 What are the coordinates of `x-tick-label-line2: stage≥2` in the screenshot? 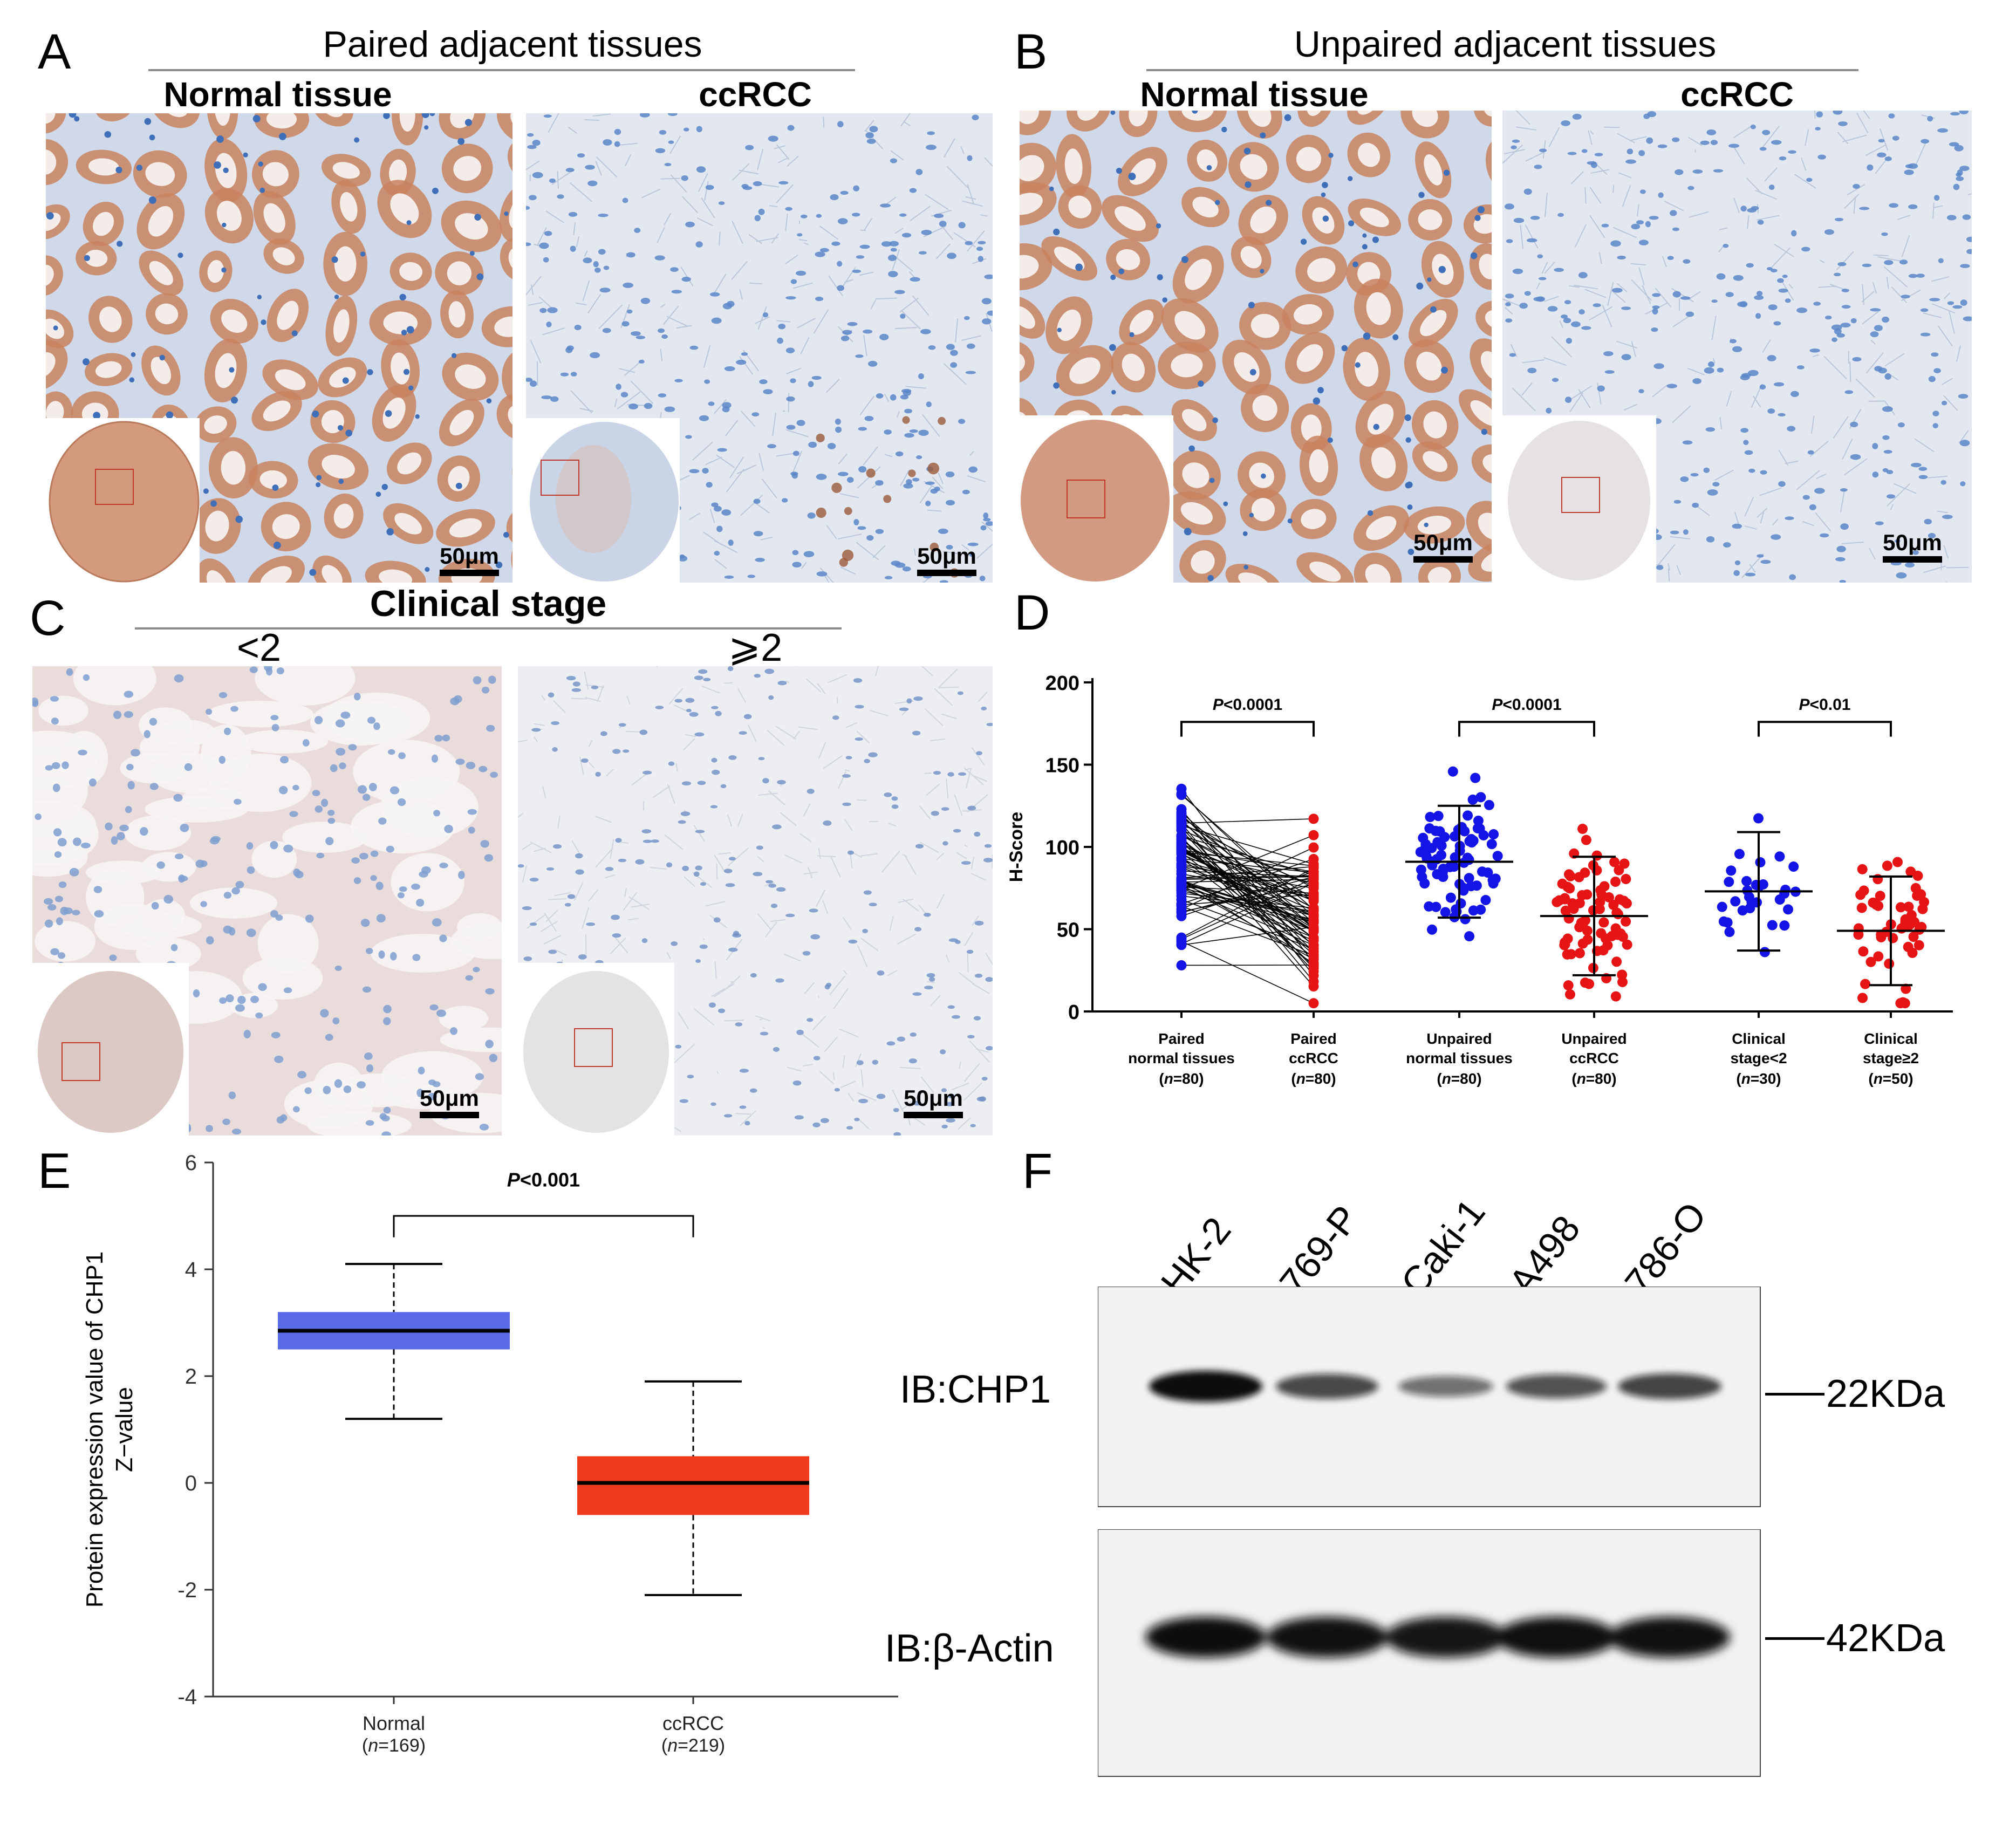 It's located at (1891, 1058).